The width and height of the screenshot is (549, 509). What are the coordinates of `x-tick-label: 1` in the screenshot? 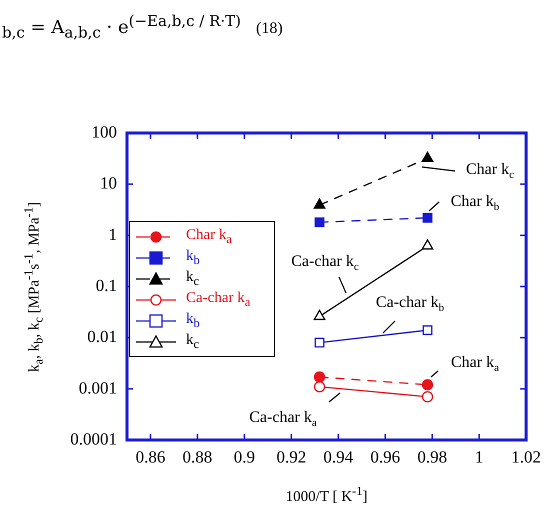 It's located at (479, 457).